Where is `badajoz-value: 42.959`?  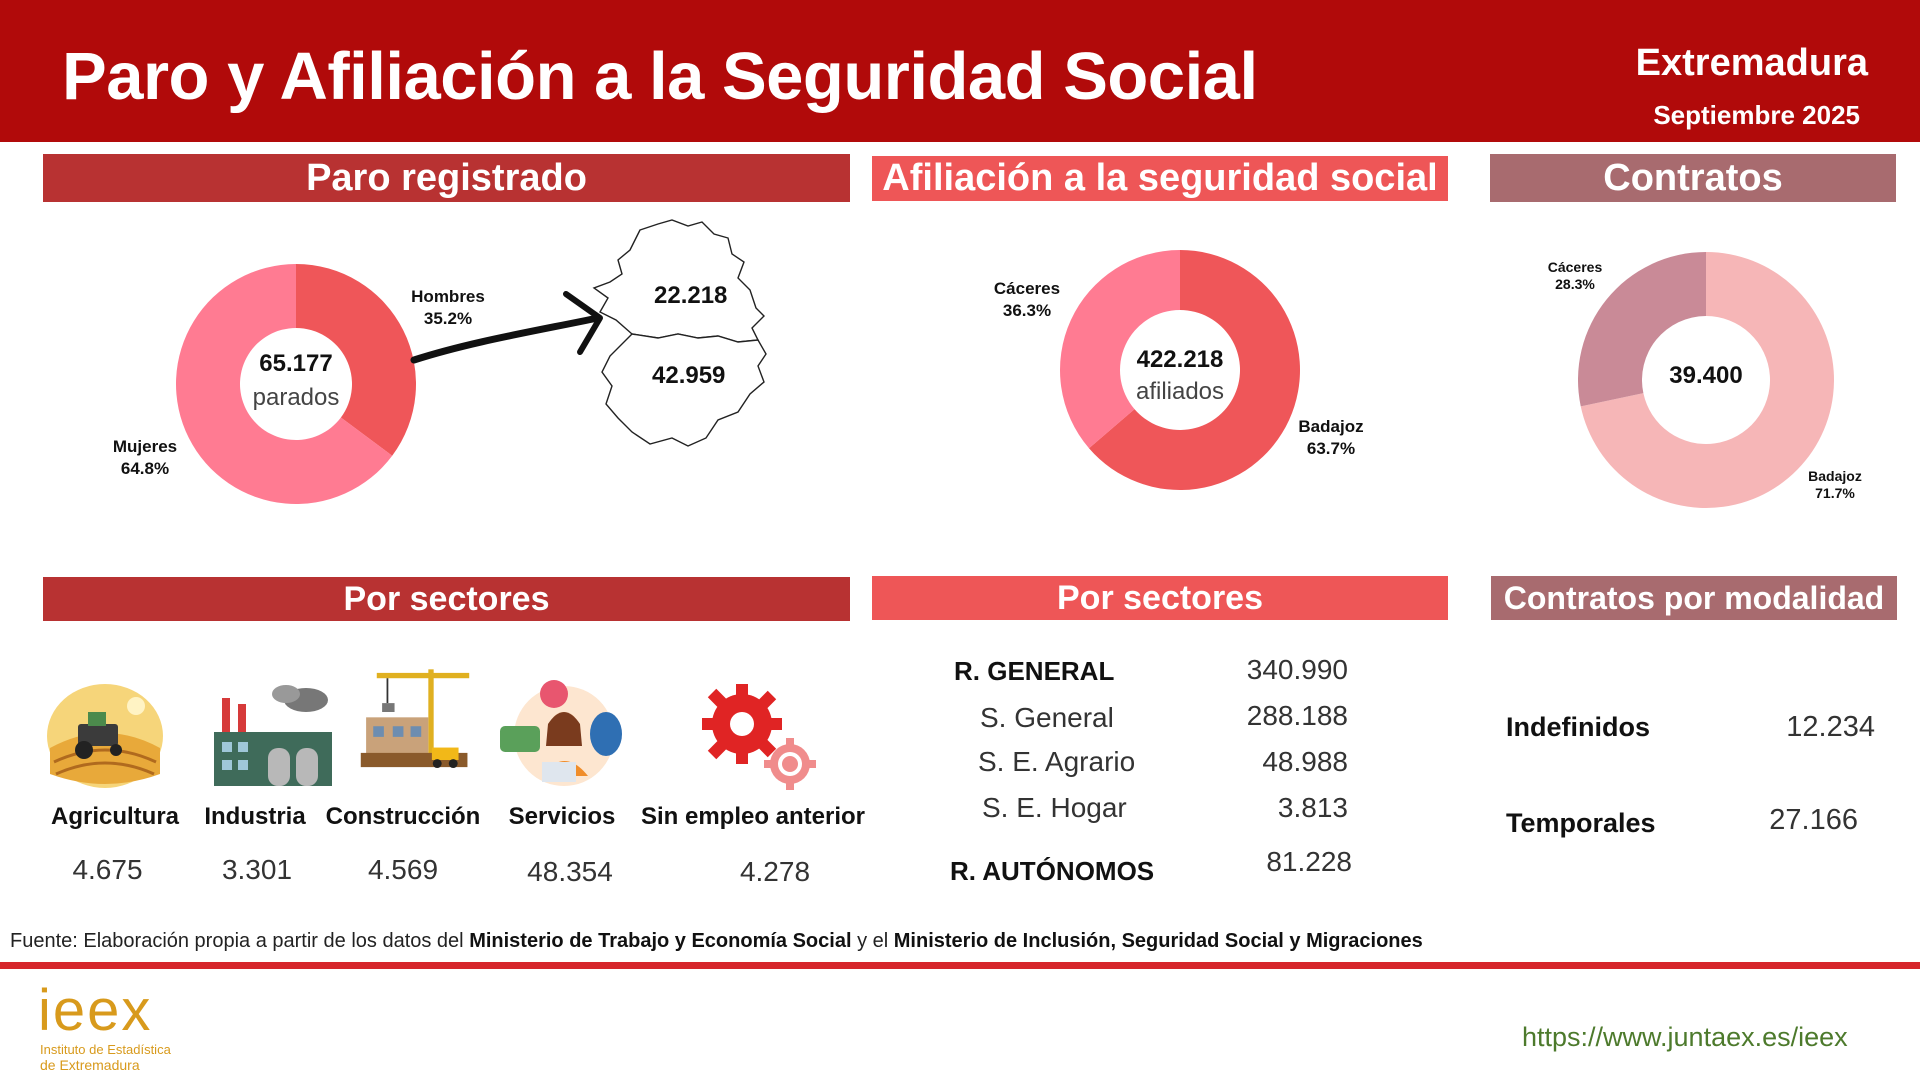 badajoz-value: 42.959 is located at coordinates (689, 375).